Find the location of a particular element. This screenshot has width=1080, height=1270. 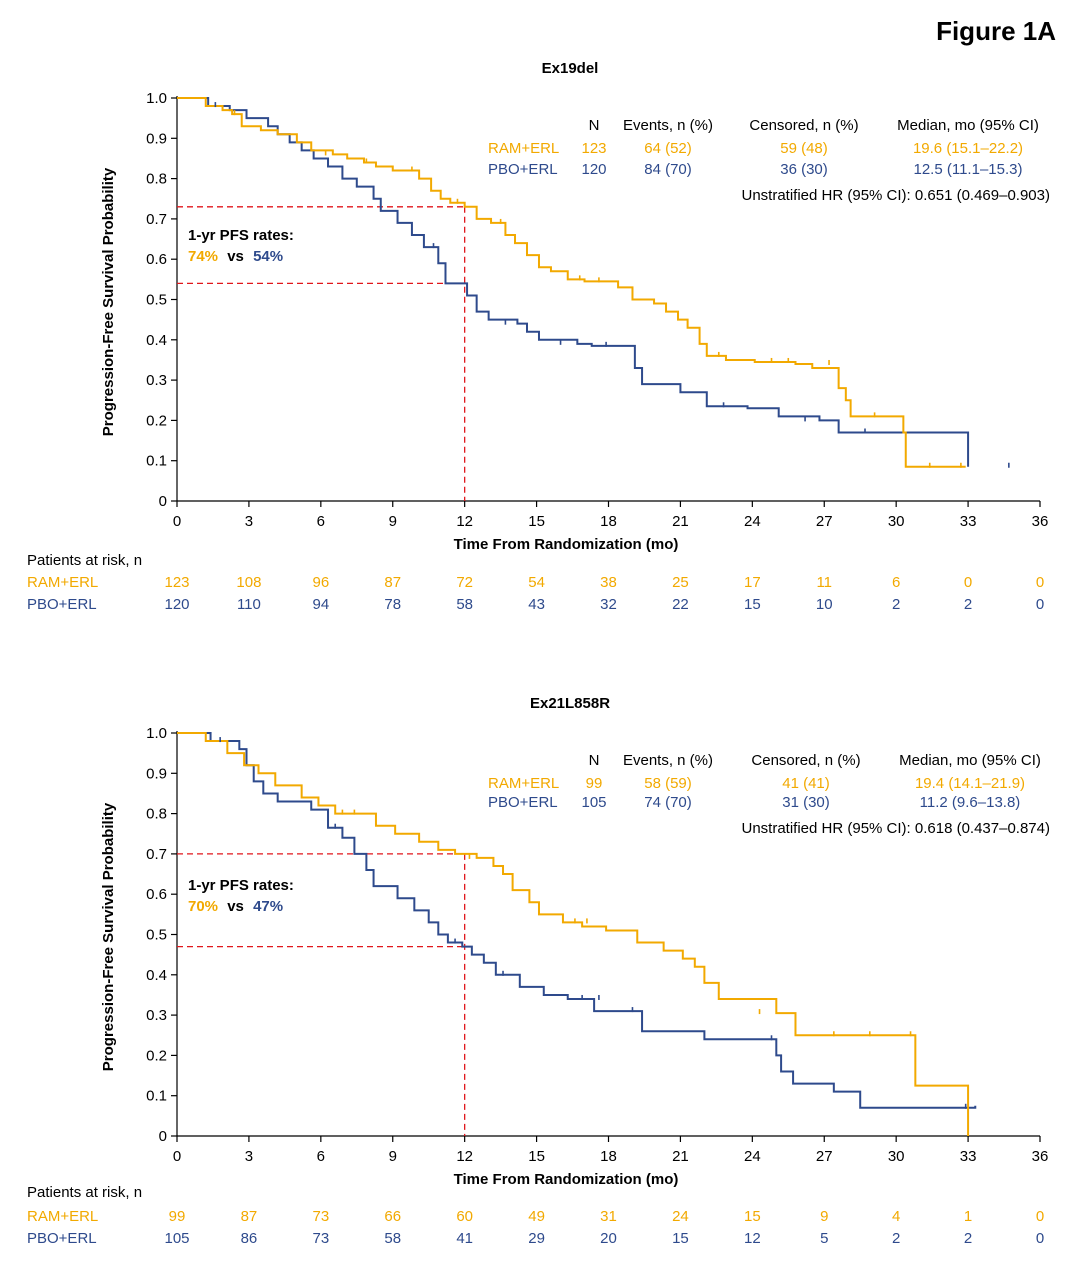

x-tick-label: 18 is located at coordinates (608, 521).